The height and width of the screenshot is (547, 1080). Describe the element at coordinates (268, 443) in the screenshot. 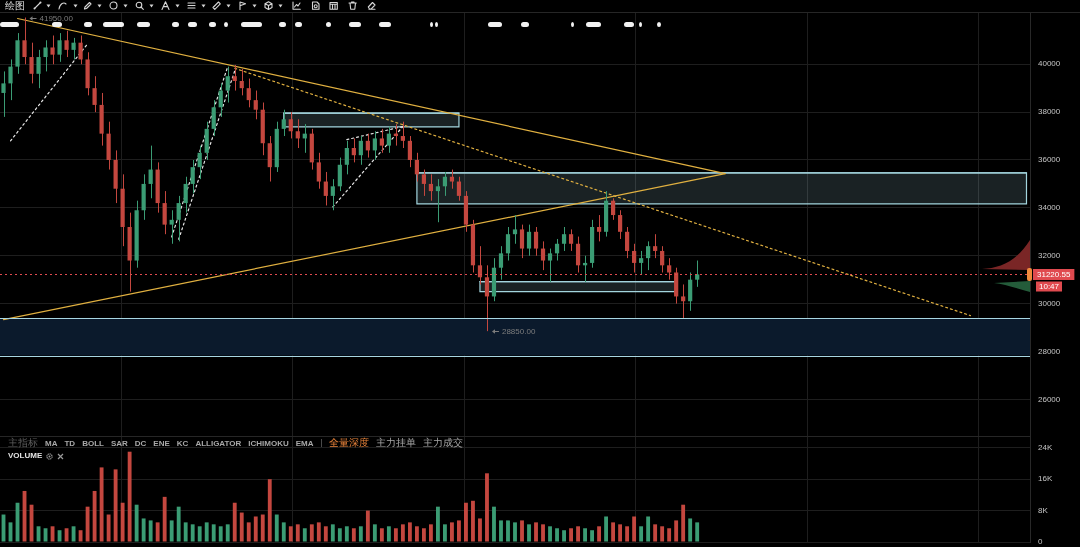

I see `annotation: ICHIMOKU` at that location.